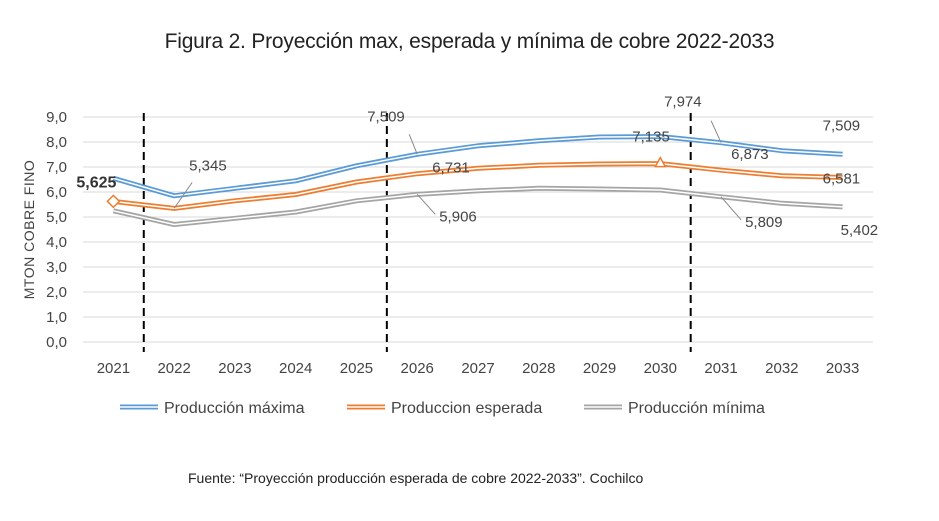 The image size is (939, 521). Describe the element at coordinates (56, 142) in the screenshot. I see `y-tick-label: 8,0` at that location.